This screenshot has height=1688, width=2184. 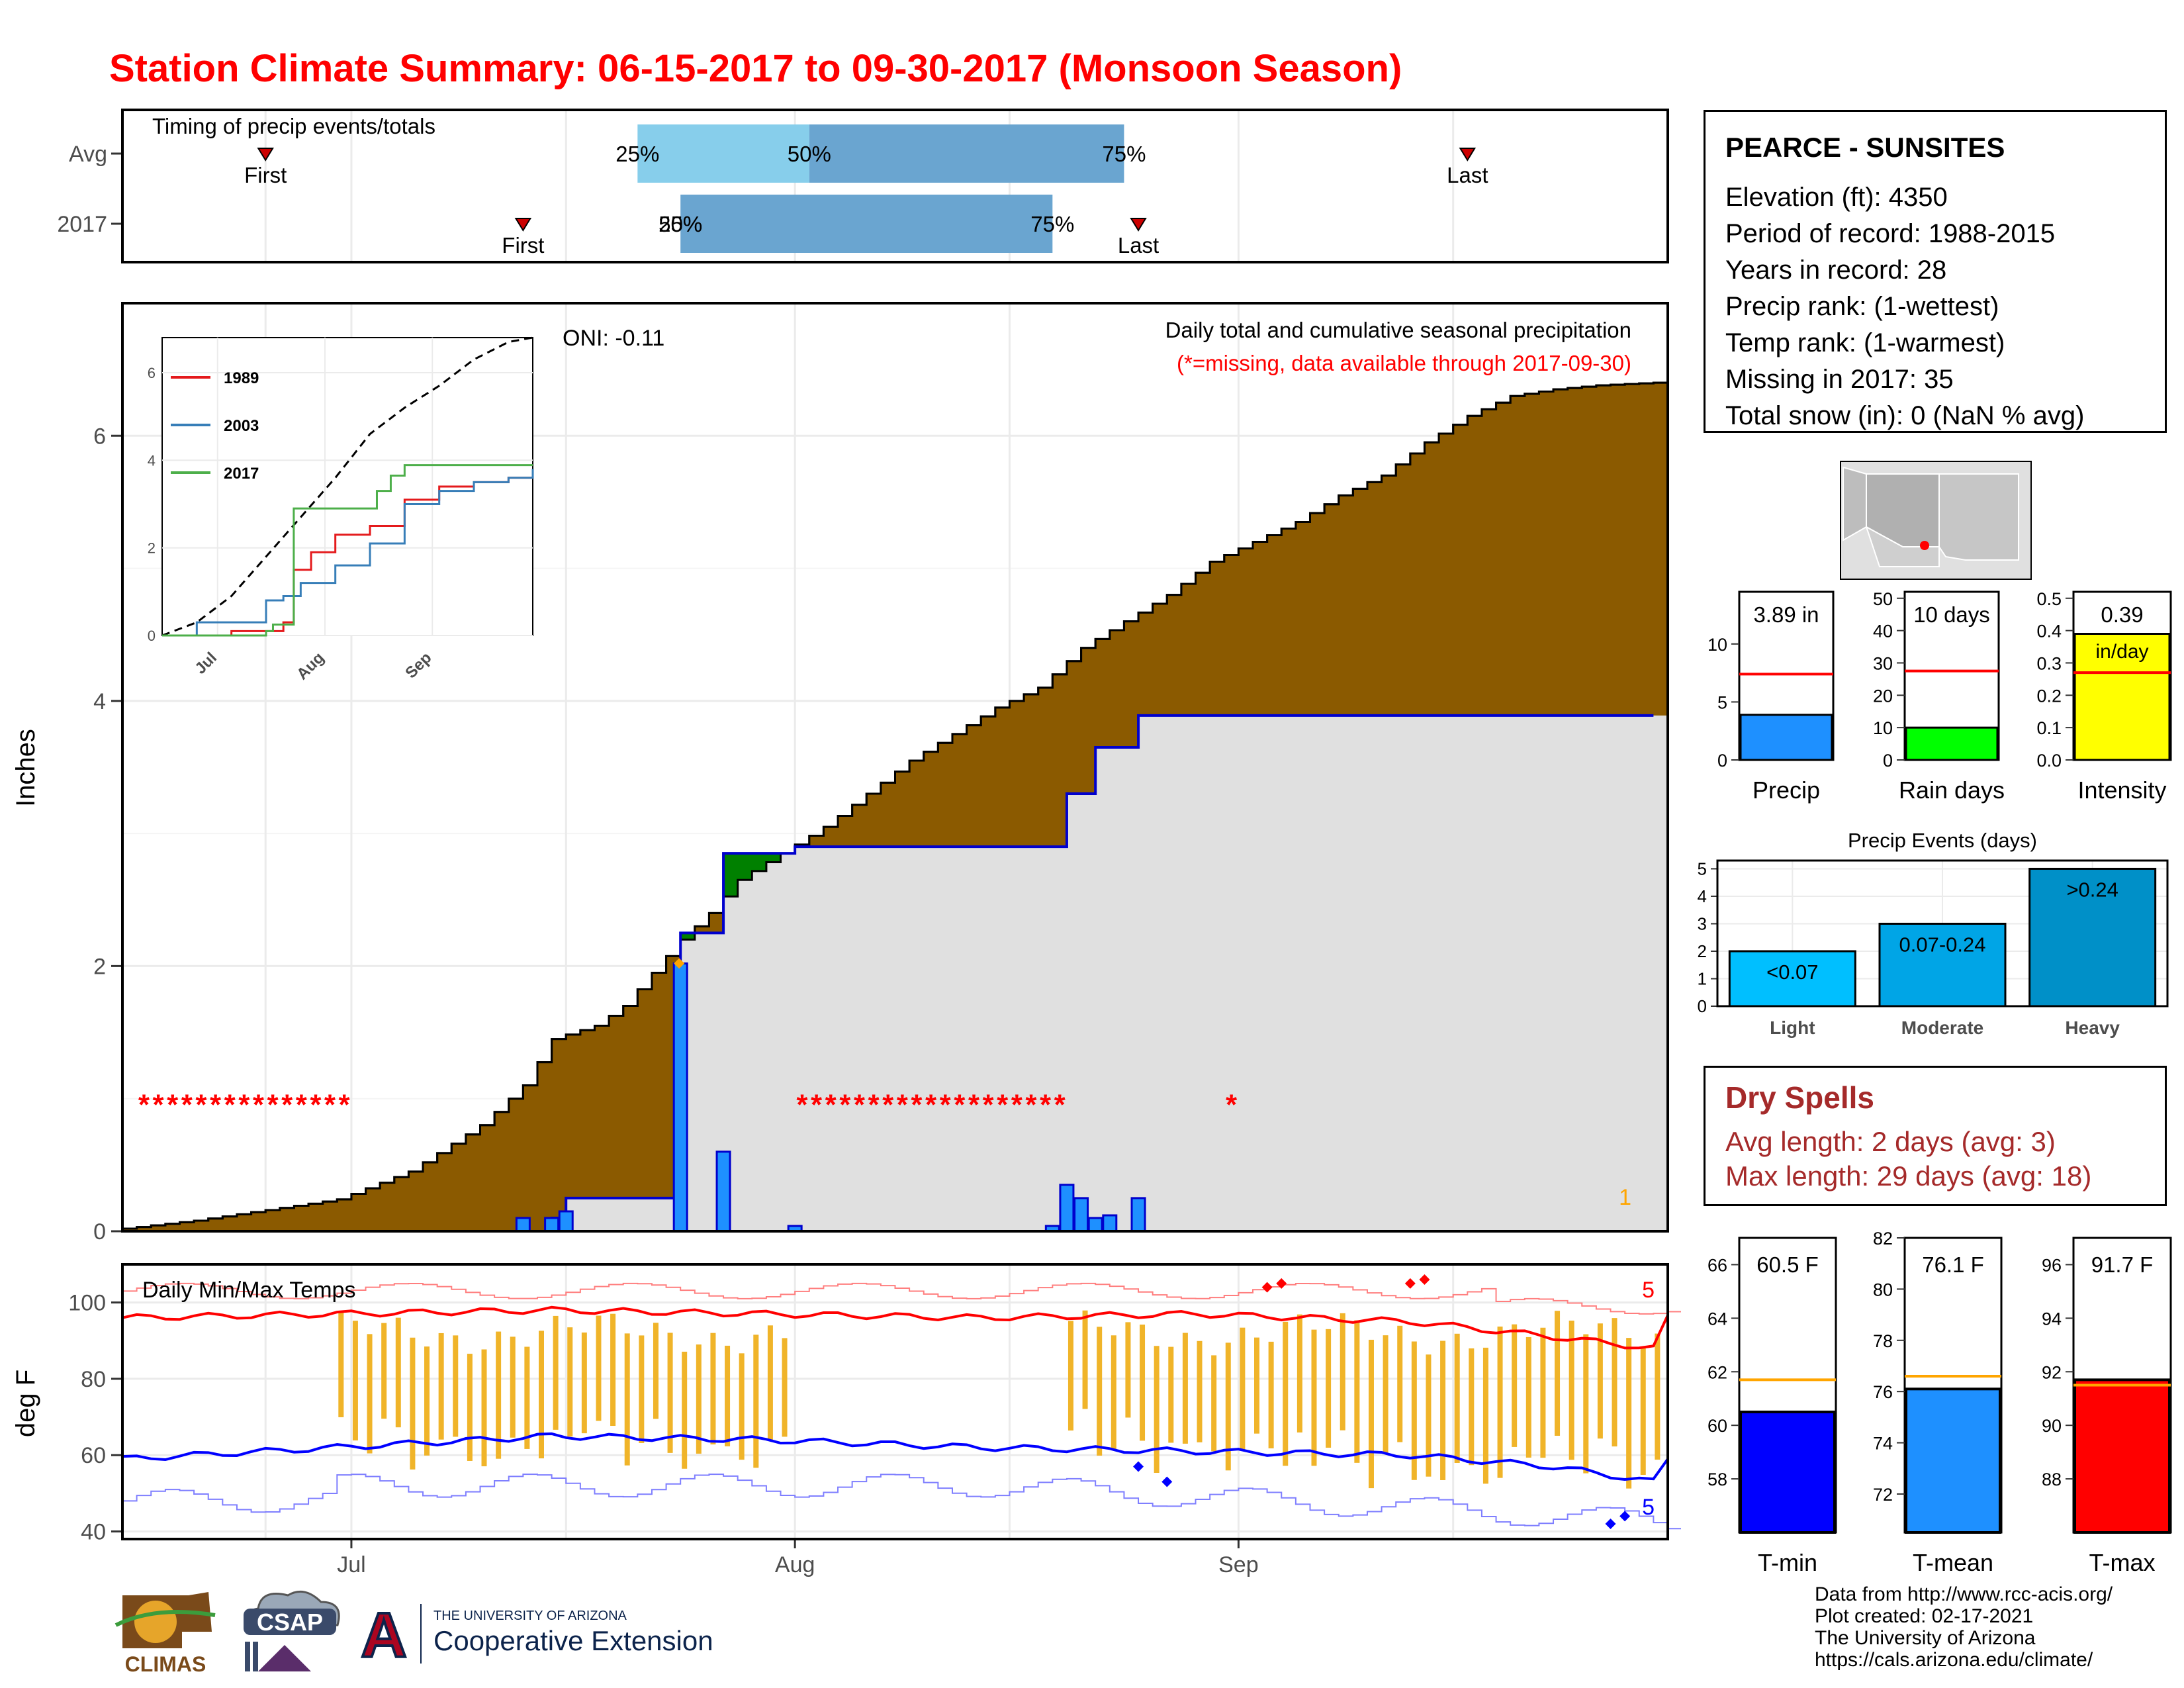 I want to click on ua-letter: A, so click(x=383, y=1635).